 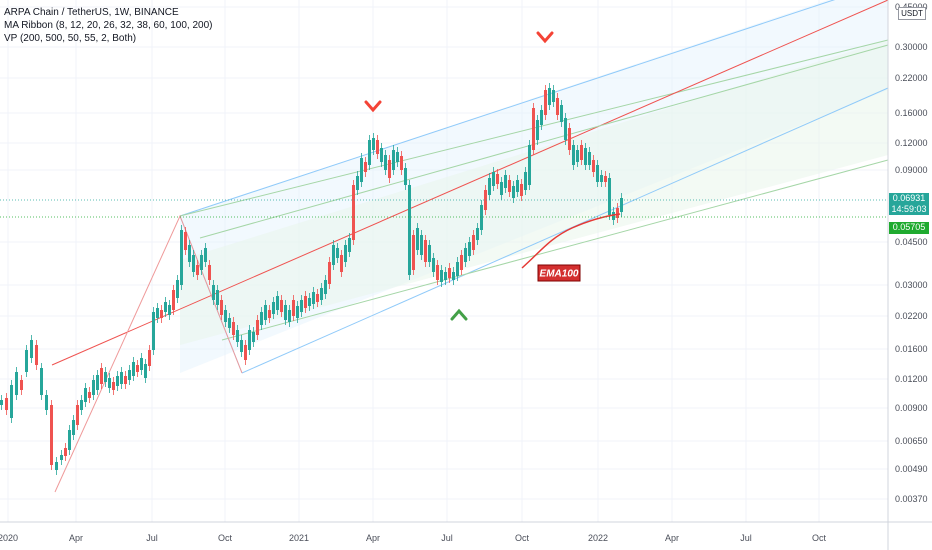 I want to click on ema-label-box, so click(x=559, y=273).